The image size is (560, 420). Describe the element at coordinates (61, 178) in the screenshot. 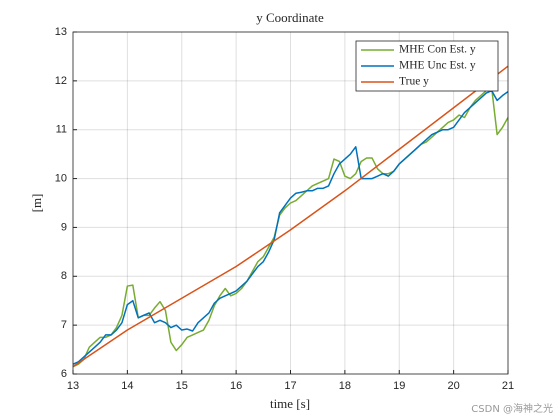

I see `y-tick-label: 10` at that location.